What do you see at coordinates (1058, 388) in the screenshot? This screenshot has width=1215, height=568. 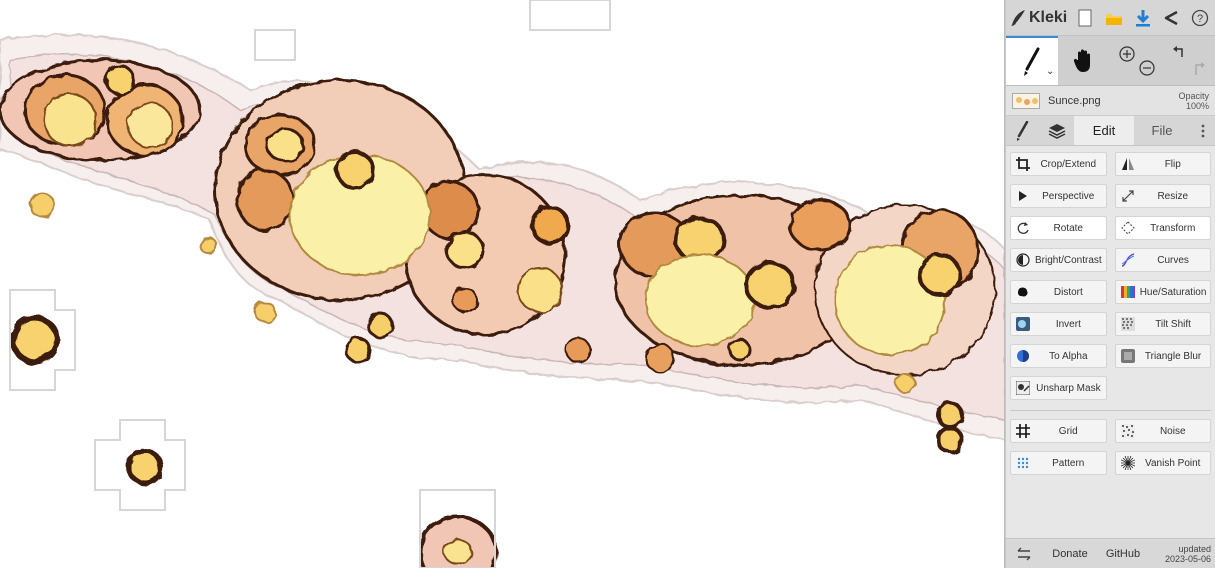 I see `unsharp-mask-button: Unsharp Mask` at bounding box center [1058, 388].